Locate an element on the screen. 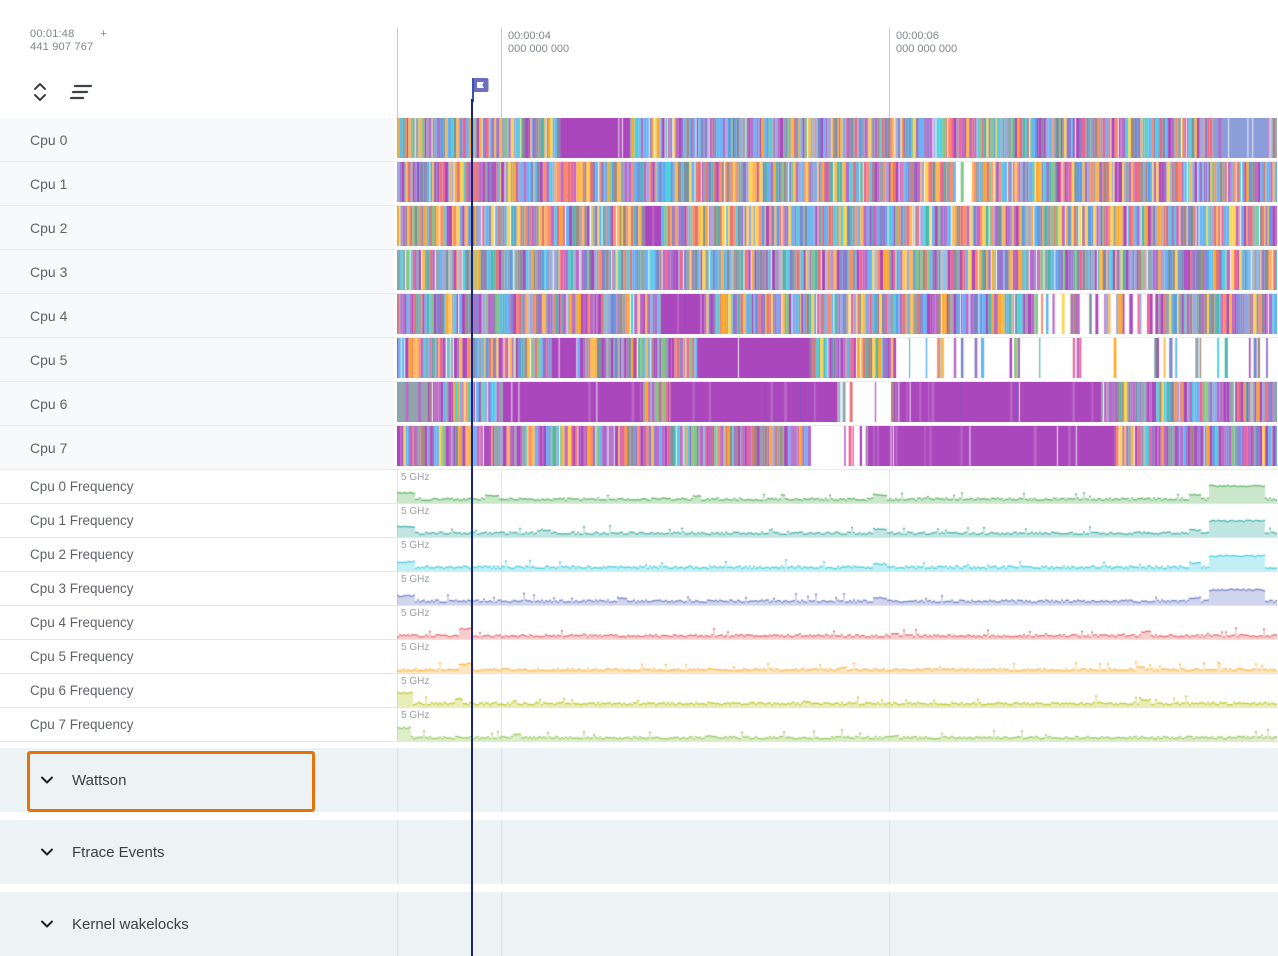  track-group-ftrace-events: Ftrace Events is located at coordinates (639, 852).